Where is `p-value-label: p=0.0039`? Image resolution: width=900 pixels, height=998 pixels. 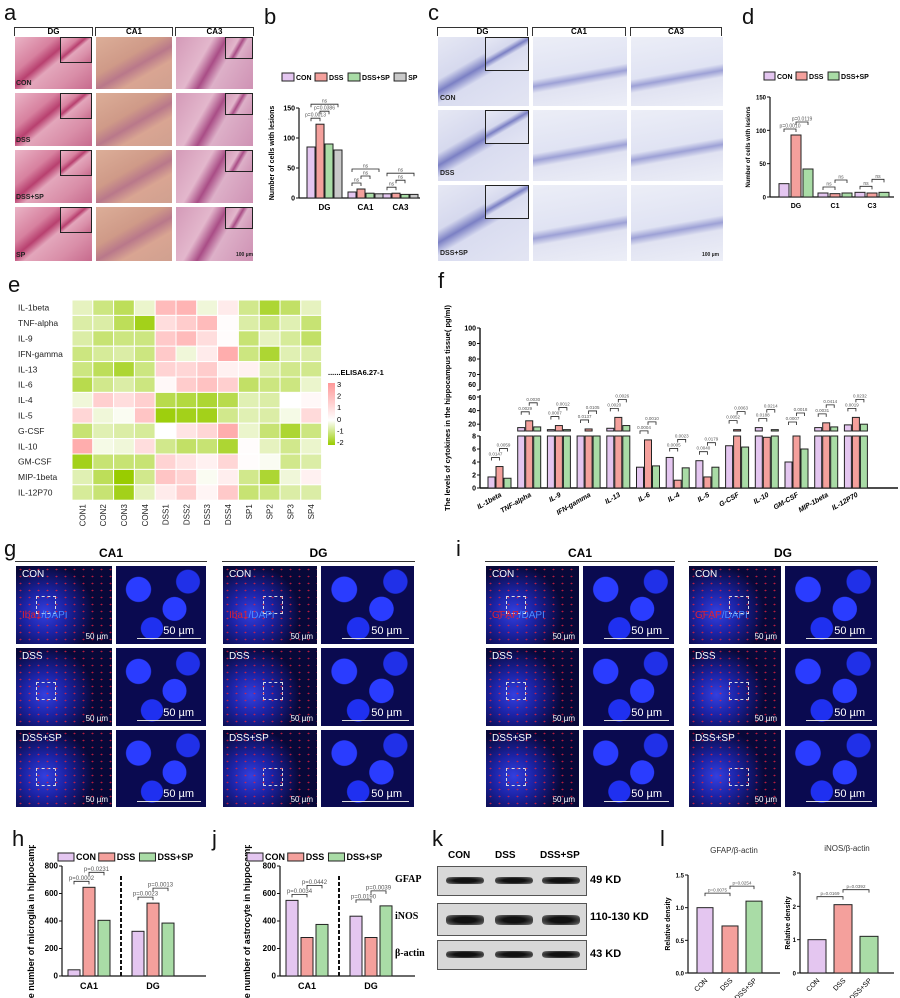 p-value-label: p=0.0039 is located at coordinates (379, 888).